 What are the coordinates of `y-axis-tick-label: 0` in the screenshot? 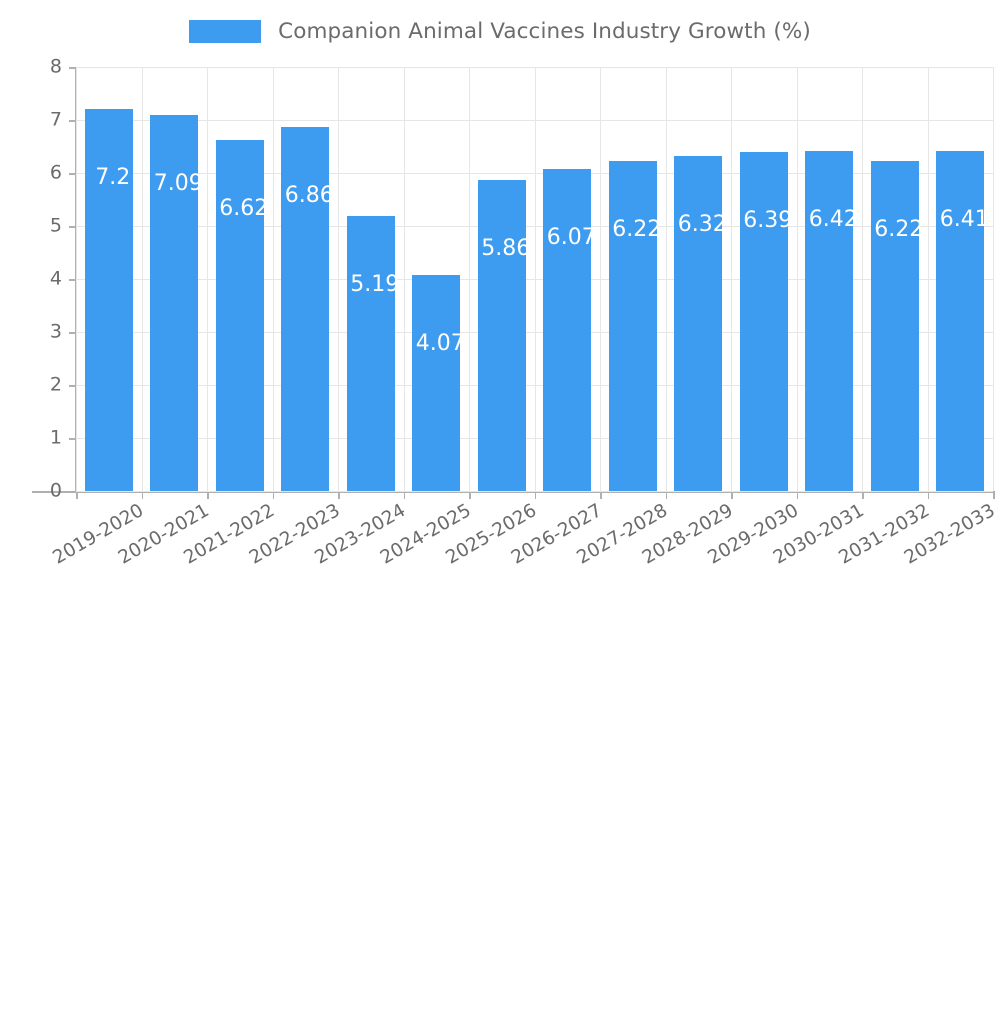 It's located at (55, 490).